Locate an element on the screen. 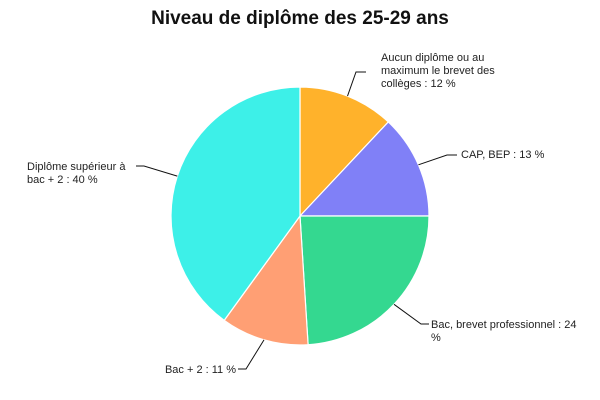 The image size is (600, 400). slice-label-3: Bac + 2 : 11 % is located at coordinates (200, 370).